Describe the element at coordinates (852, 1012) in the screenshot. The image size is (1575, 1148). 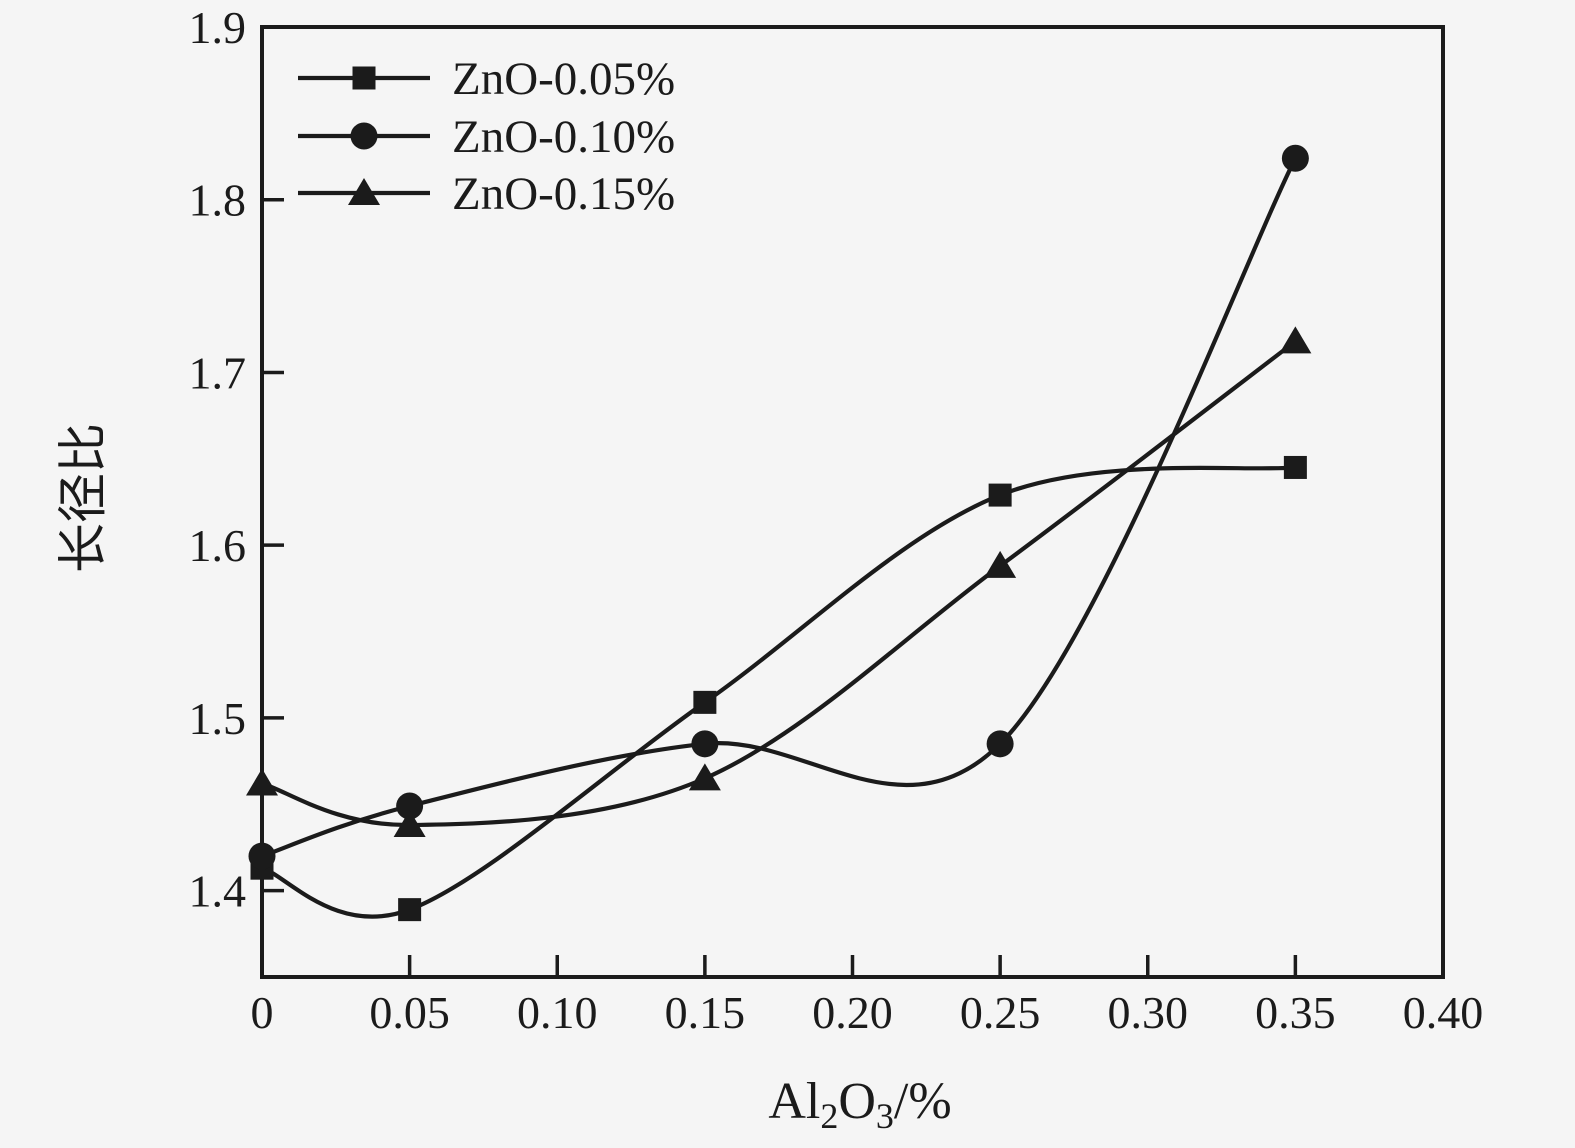
I see `x-axis-tick-label: 0.20` at that location.